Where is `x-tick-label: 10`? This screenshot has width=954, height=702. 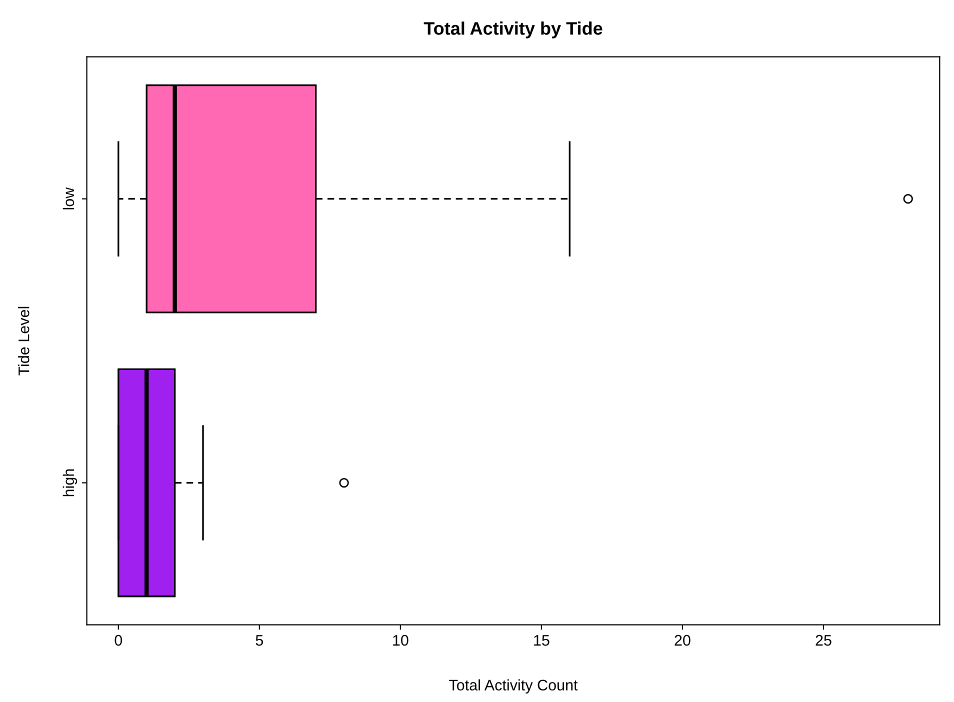 x-tick-label: 10 is located at coordinates (400, 640).